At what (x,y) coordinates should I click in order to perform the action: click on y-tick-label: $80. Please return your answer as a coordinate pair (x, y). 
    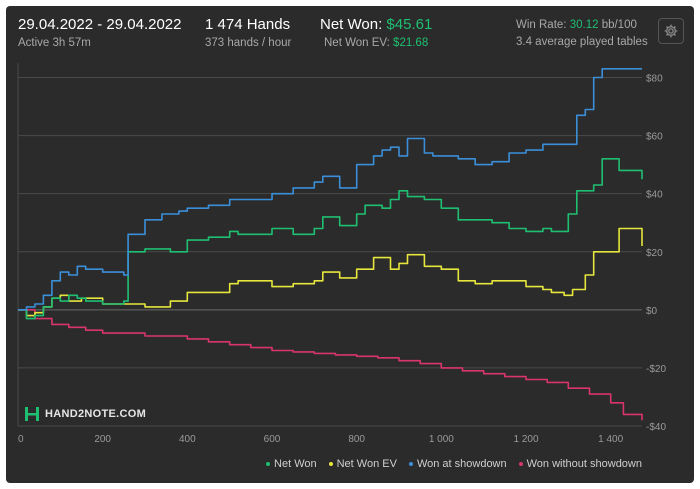
    Looking at the image, I should click on (654, 79).